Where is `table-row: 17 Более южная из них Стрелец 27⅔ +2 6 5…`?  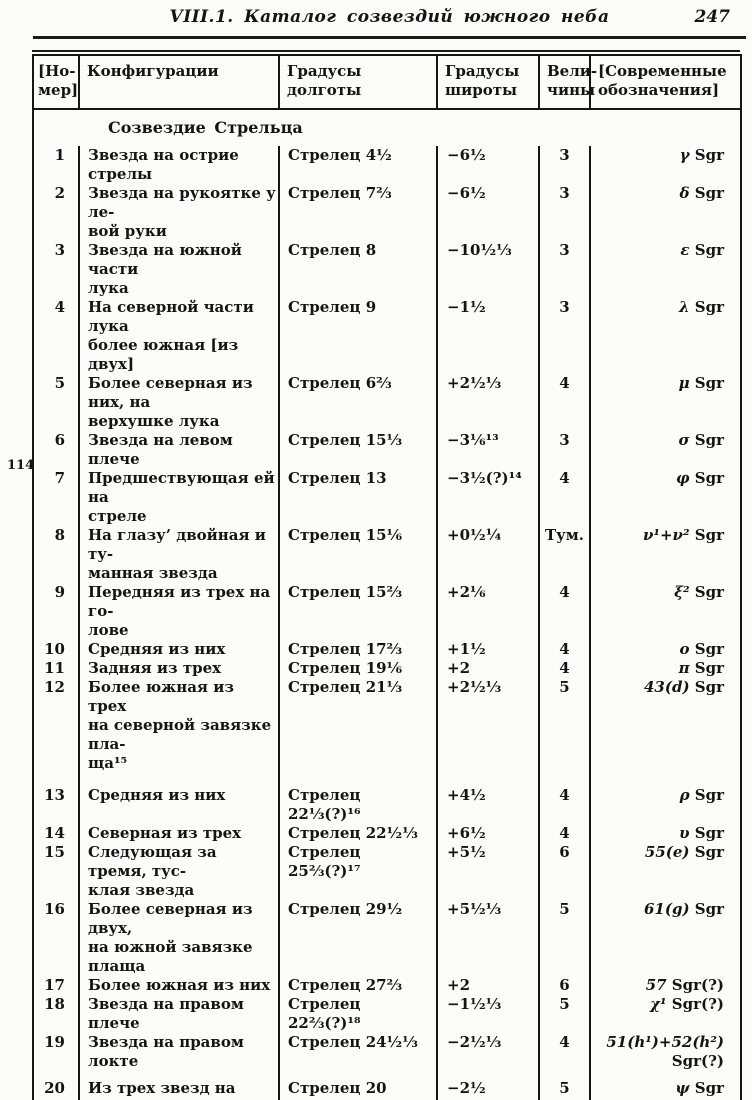 table-row: 17 Более южная из них Стрелец 27⅔ +2 6 5… is located at coordinates (387, 985).